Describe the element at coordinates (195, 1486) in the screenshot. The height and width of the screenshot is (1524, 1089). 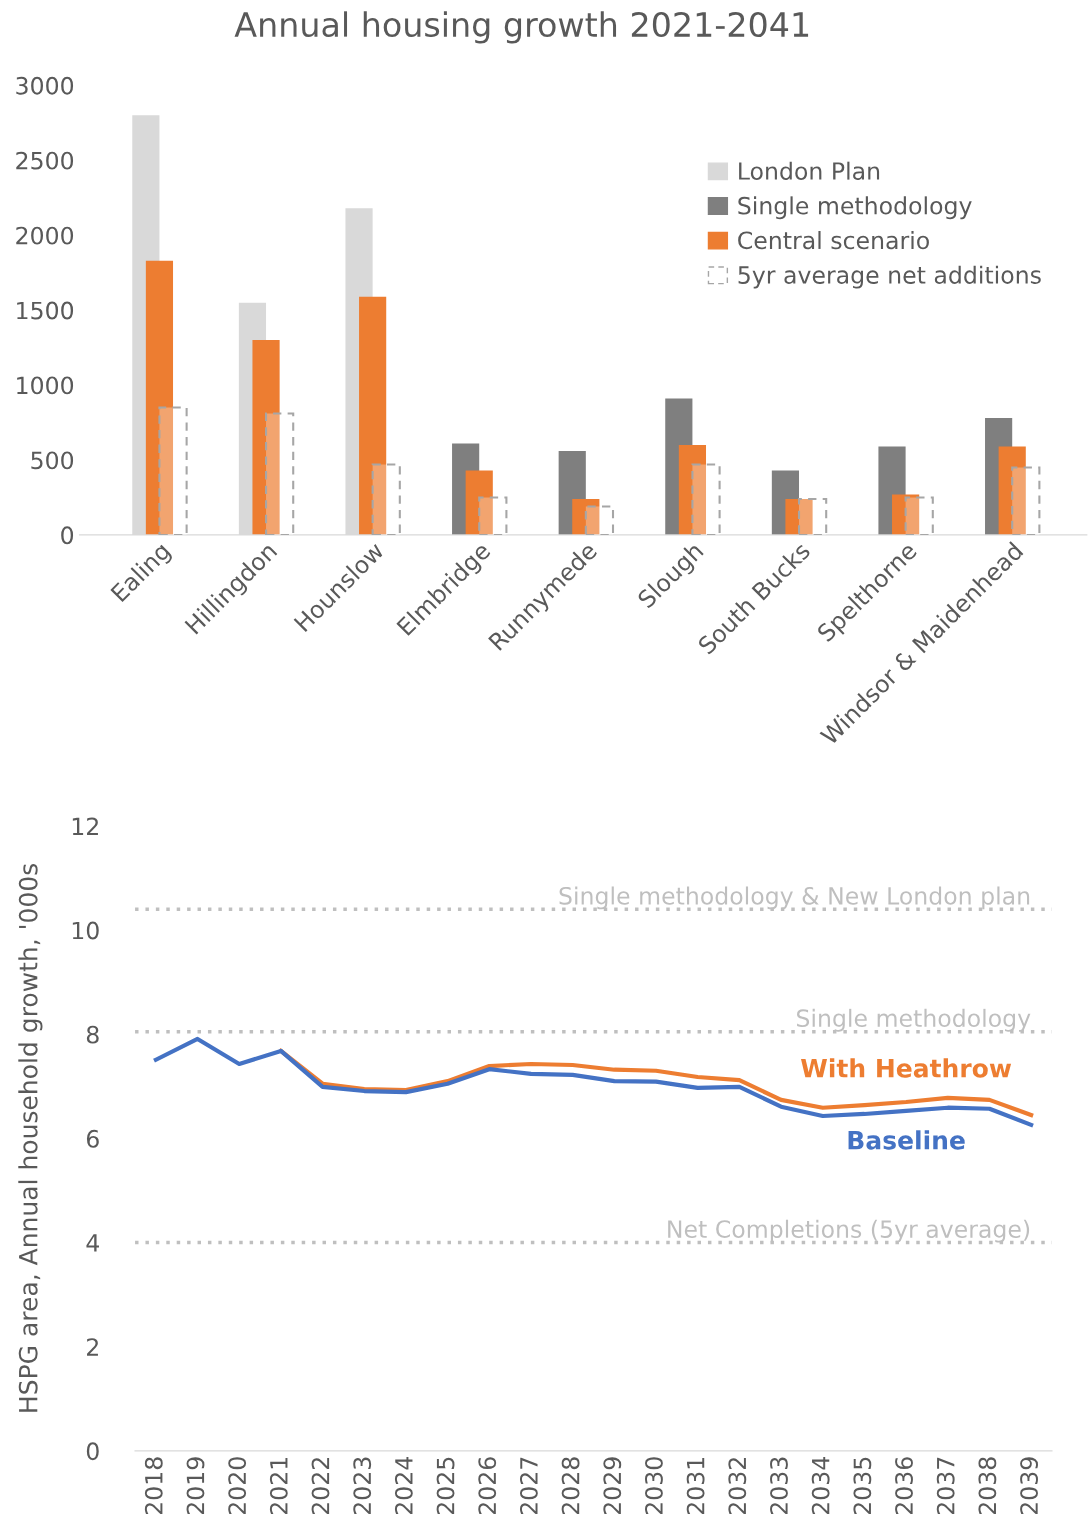
I see `x-tick-label: 2019` at that location.